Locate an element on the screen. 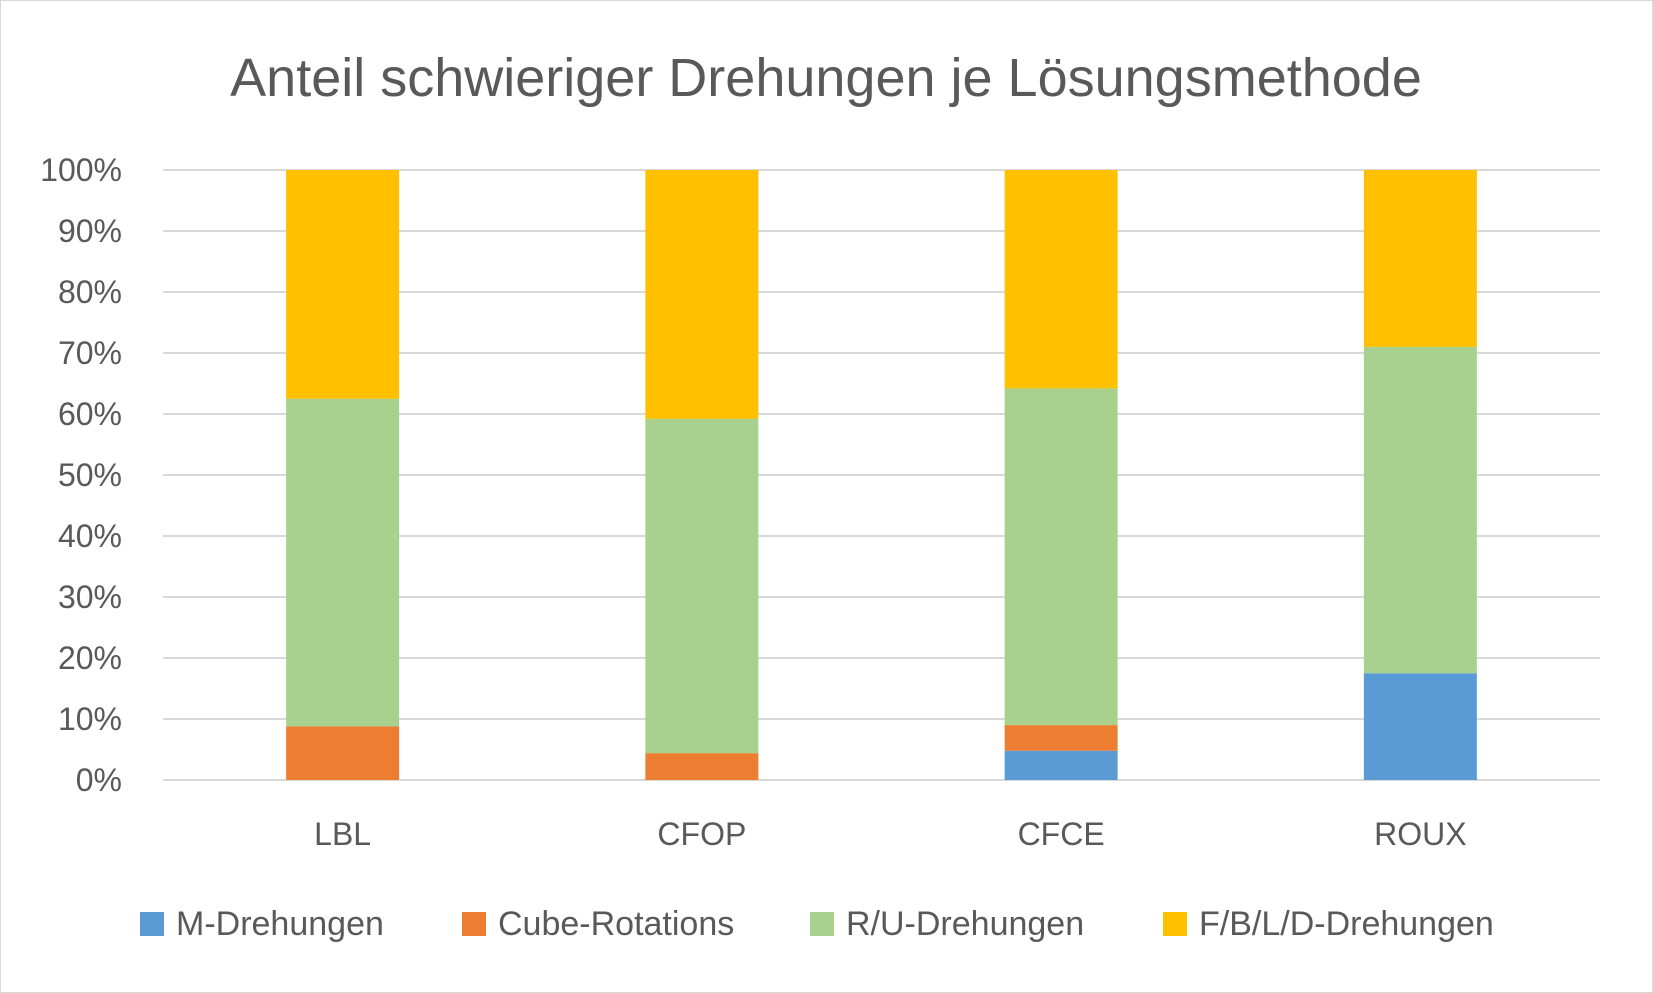  y-tick-label: 60% is located at coordinates (90, 414).